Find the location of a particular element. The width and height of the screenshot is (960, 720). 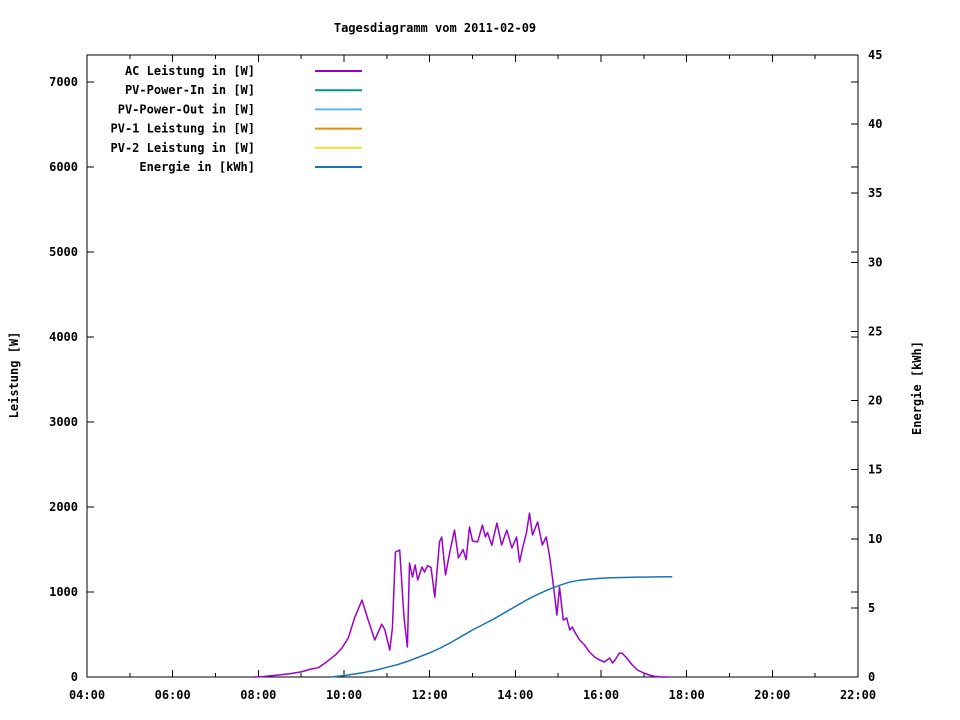

y2-tick-label: 30 is located at coordinates (875, 262).